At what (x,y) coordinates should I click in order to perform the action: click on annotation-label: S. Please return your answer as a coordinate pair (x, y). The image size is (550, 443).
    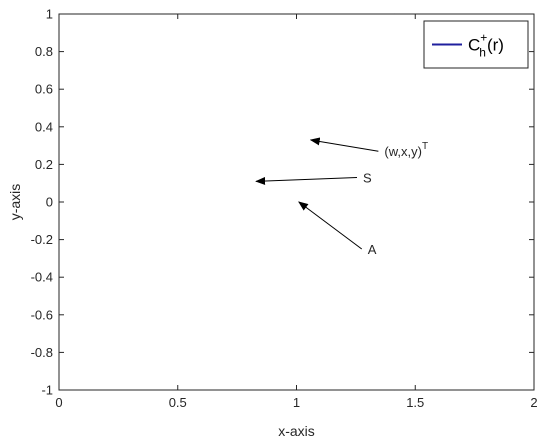
    Looking at the image, I should click on (367, 178).